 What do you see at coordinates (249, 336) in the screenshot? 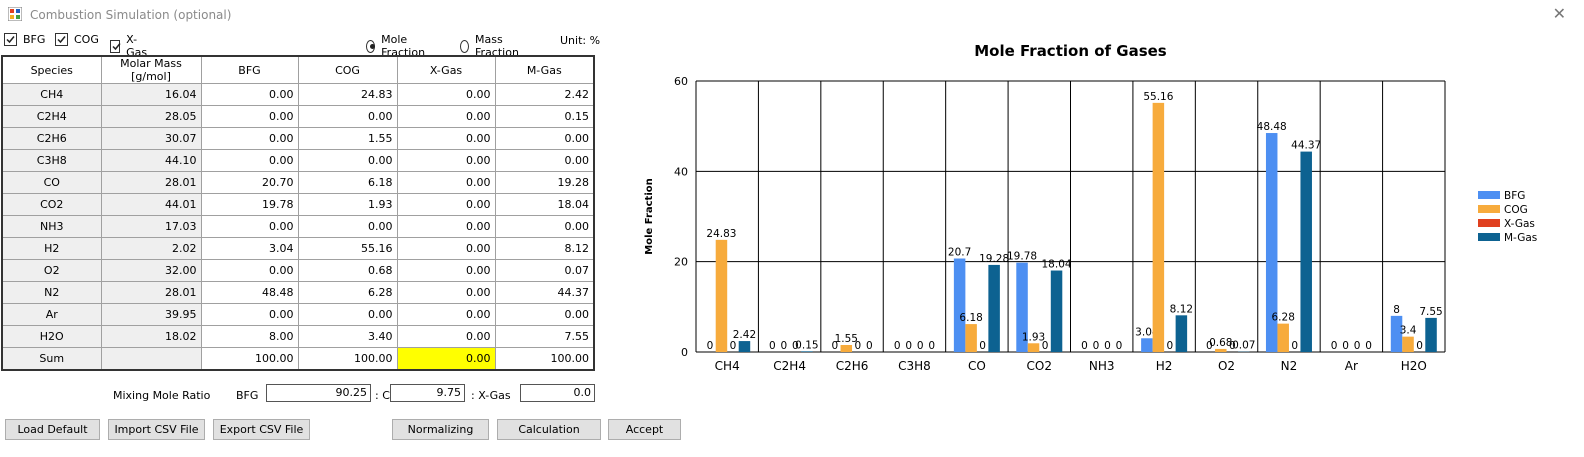
I see `row-bfg-cell: 8.00` at bounding box center [249, 336].